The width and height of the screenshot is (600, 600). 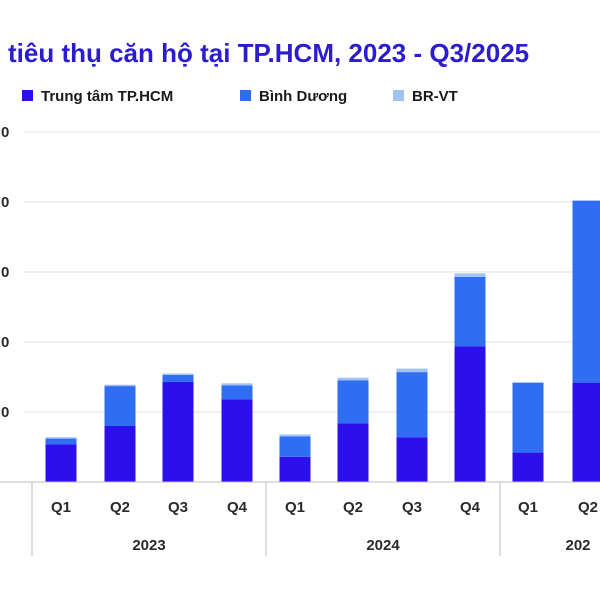 I want to click on year-group-label: 2024, so click(x=383, y=545).